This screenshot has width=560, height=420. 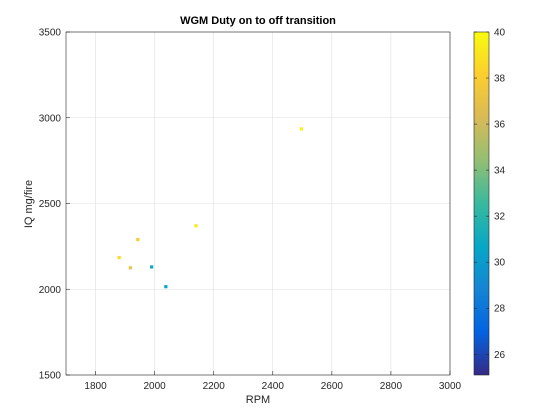 I want to click on y-tick-label: 3500, so click(x=50, y=33).